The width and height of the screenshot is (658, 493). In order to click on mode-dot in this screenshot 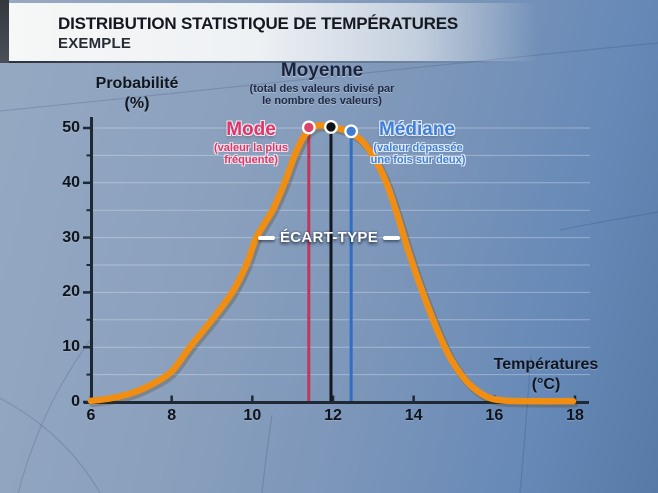, I will do `click(308, 127)`.